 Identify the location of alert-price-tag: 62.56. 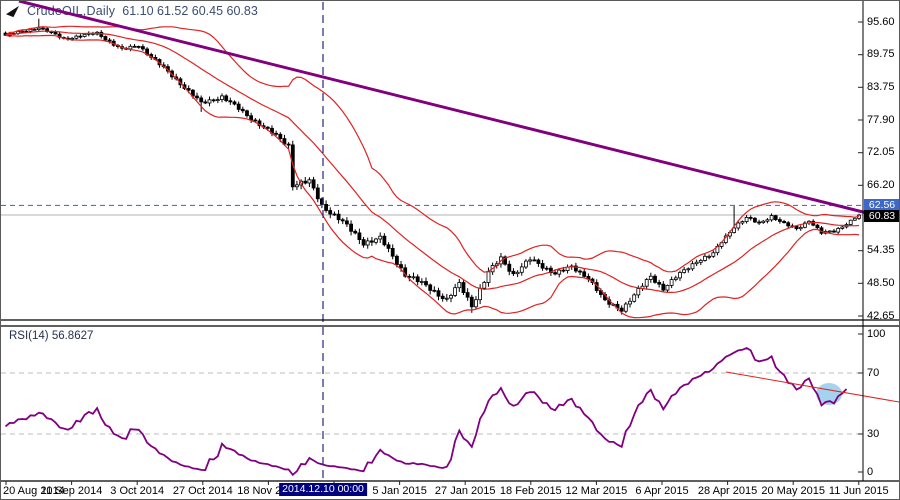
(881, 205).